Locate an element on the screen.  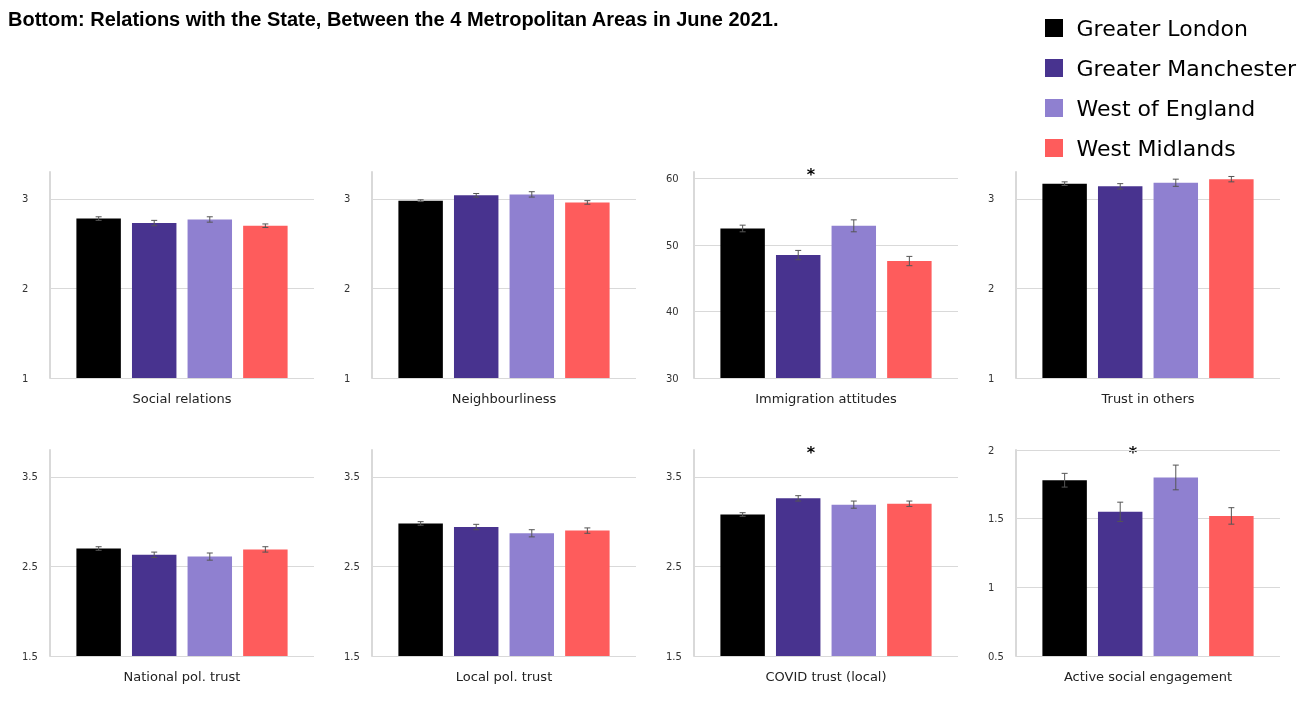
x-tick-label: Neighbourliness is located at coordinates (504, 398).